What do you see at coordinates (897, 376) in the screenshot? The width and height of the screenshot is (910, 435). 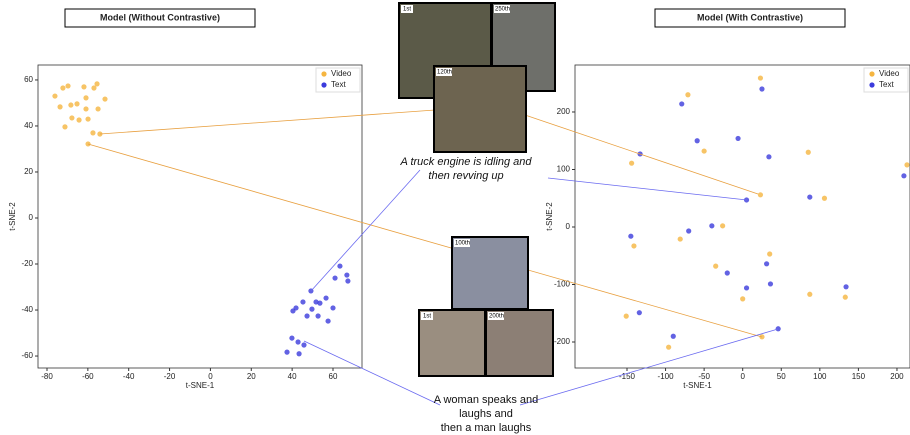 I see `x-tick-label: 200` at bounding box center [897, 376].